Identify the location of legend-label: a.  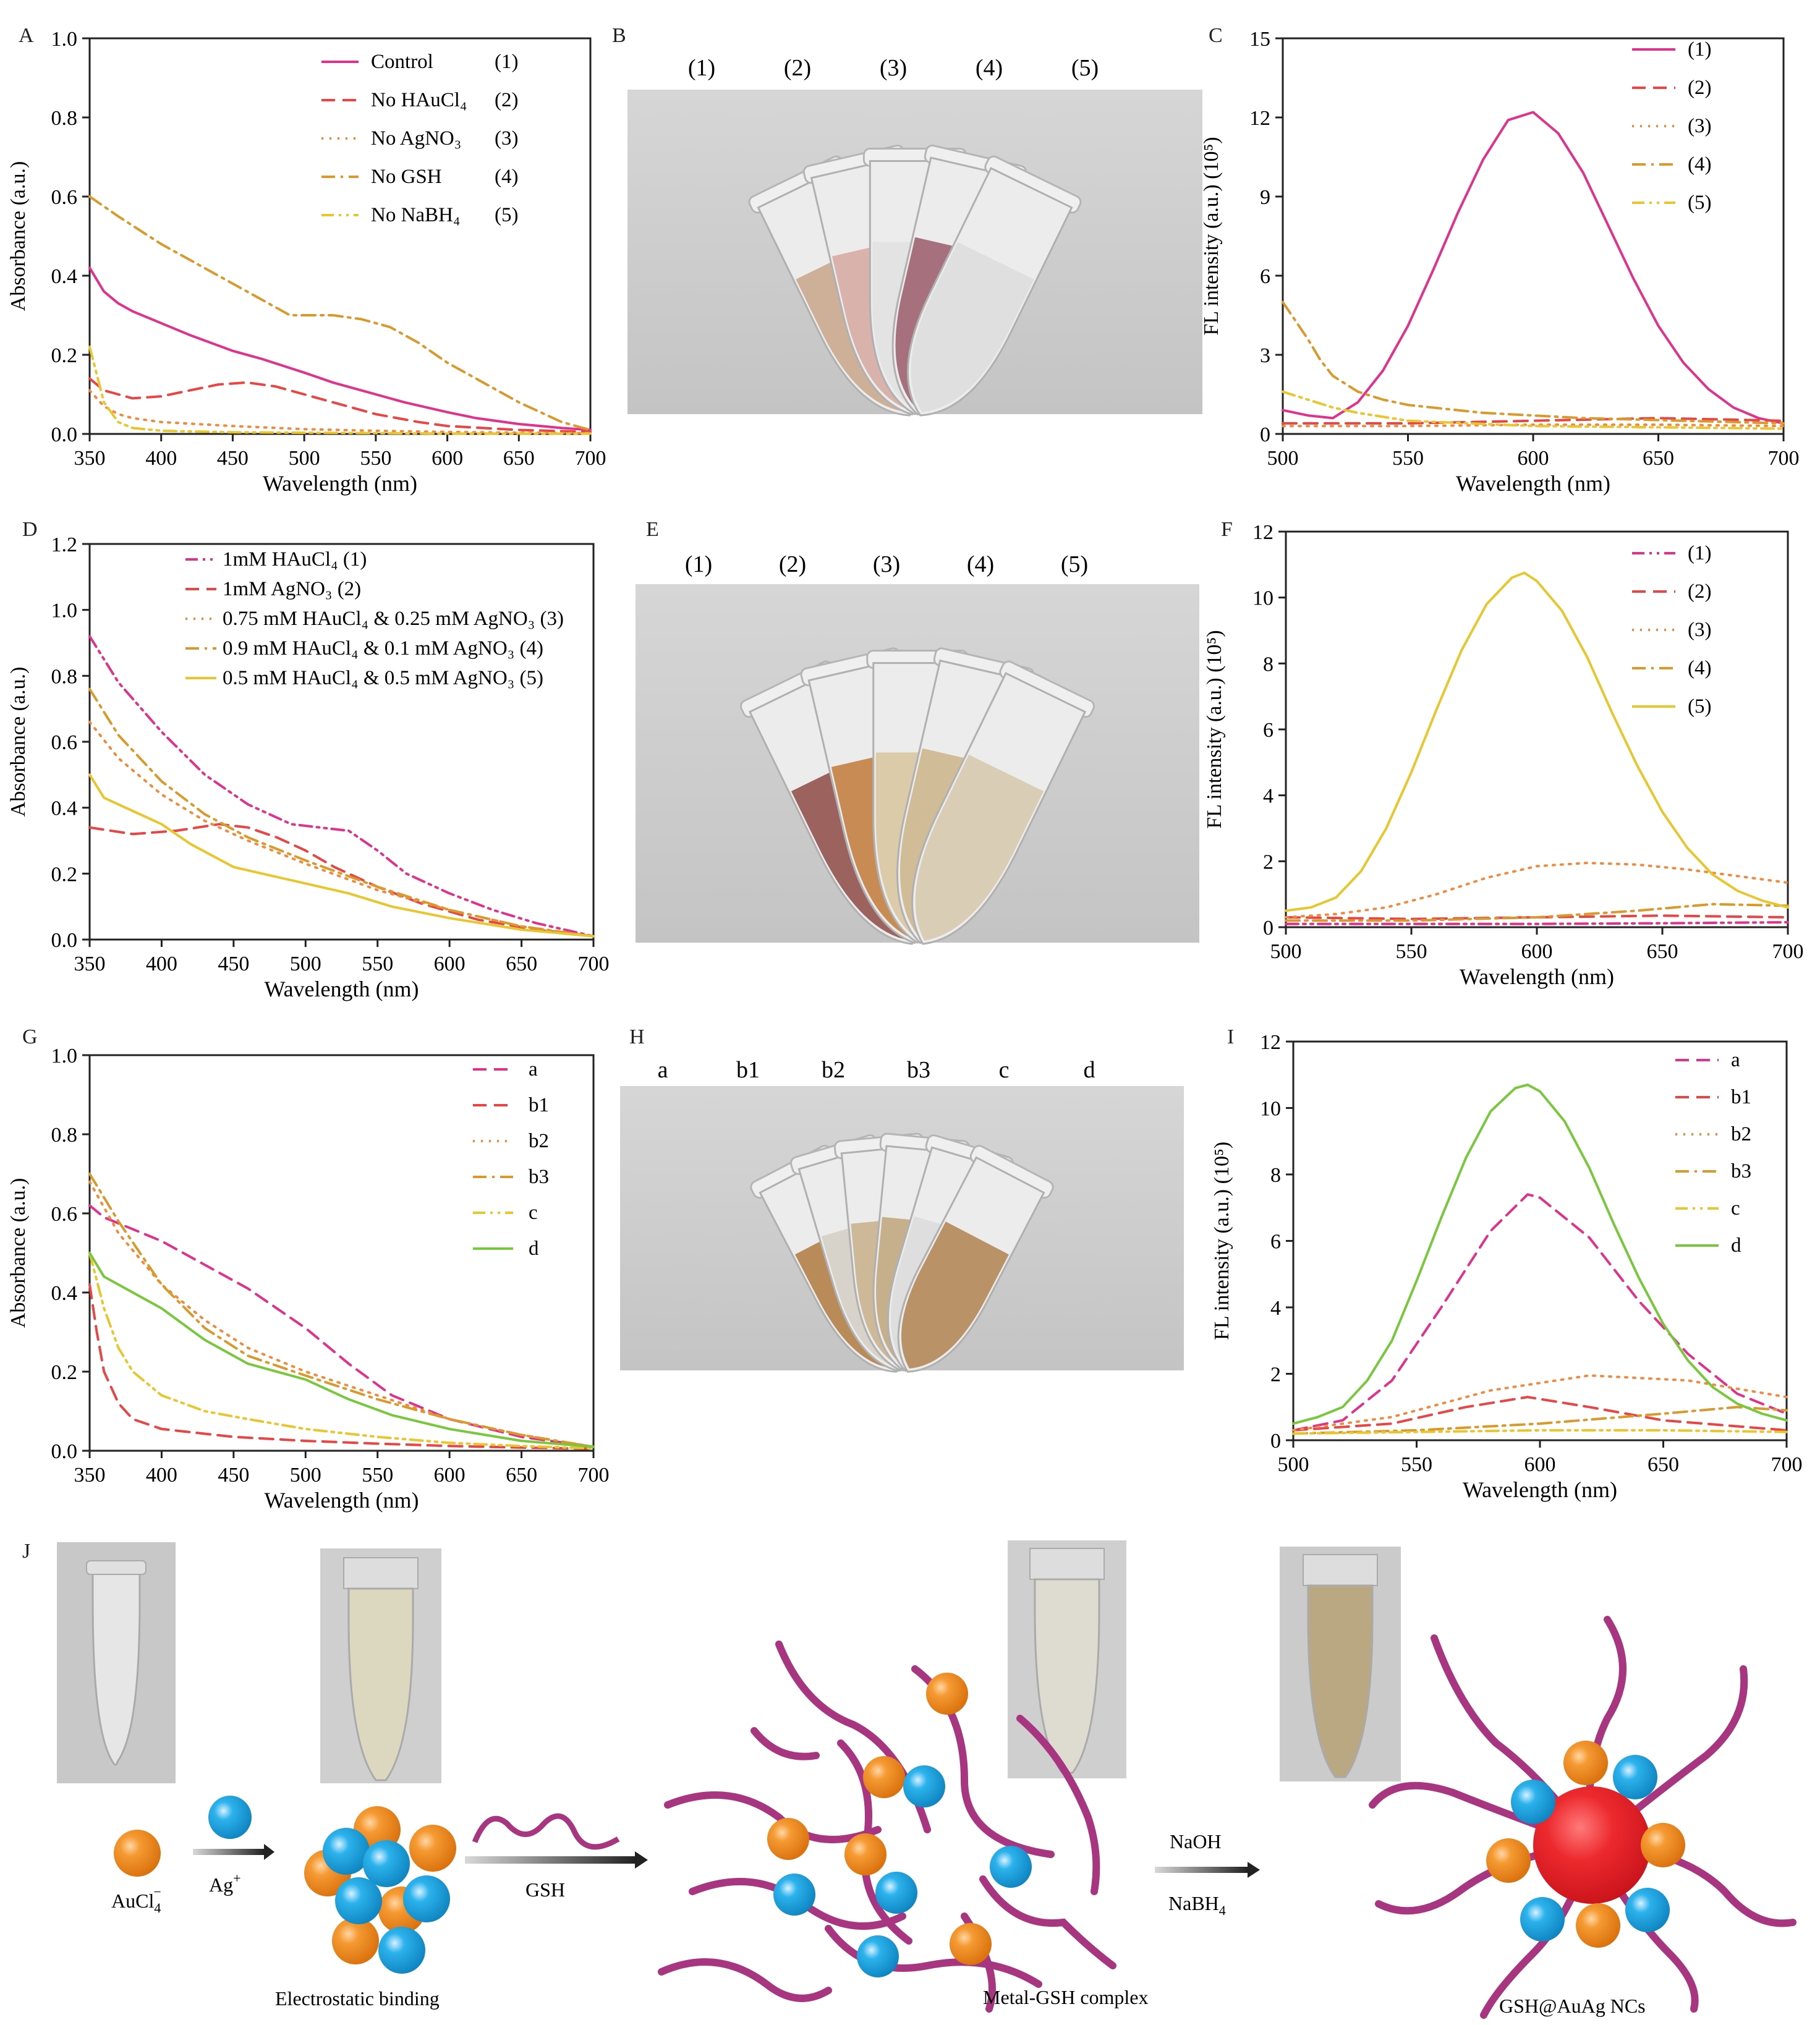
(534, 1069).